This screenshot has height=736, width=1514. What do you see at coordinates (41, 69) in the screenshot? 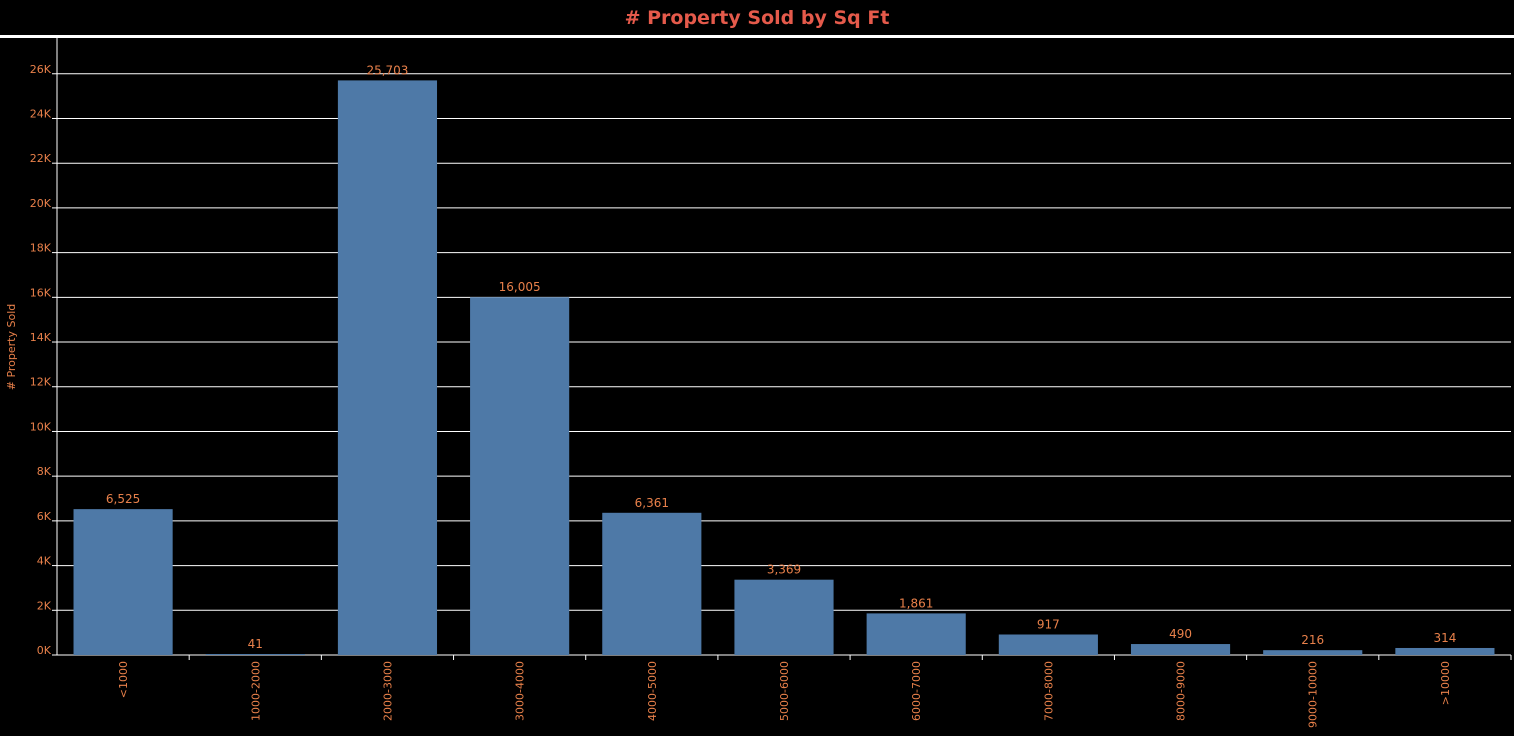
I see `y-tick-label: 26K` at bounding box center [41, 69].